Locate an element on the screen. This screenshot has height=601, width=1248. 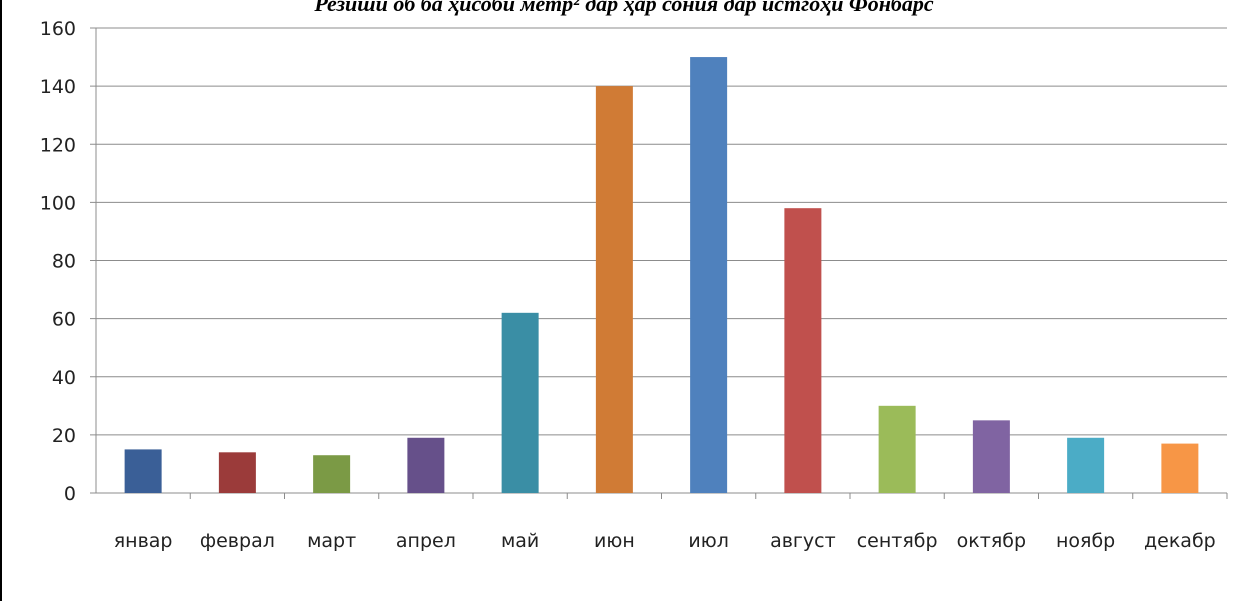
x-tick-label: сентябр is located at coordinates (897, 541).